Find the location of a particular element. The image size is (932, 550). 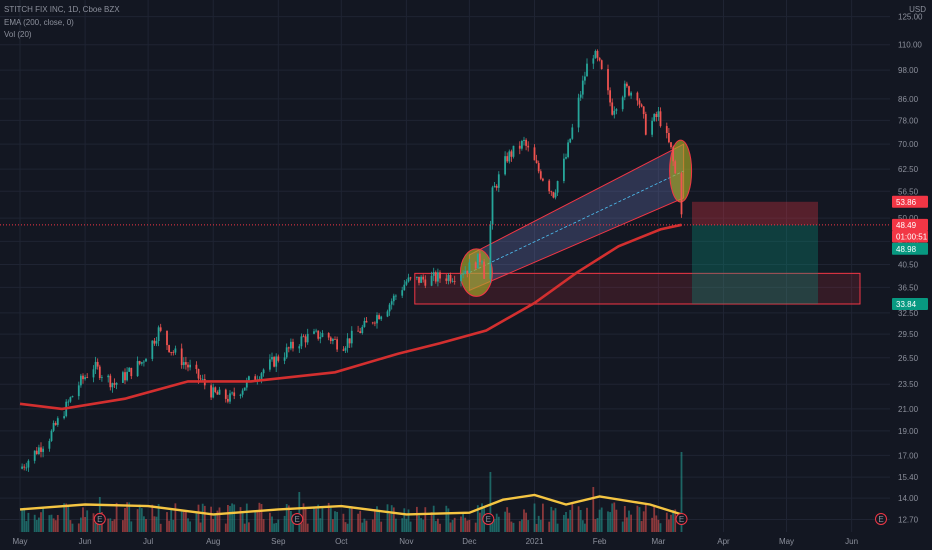

x-tick-label: Dec is located at coordinates (469, 541).